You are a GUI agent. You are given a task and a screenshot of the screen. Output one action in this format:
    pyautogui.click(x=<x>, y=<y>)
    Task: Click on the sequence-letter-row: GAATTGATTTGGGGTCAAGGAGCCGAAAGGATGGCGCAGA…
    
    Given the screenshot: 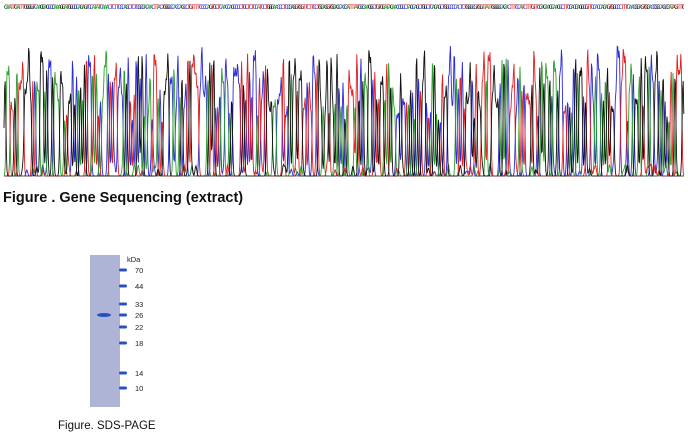 What is the action you would take?
    pyautogui.click(x=344, y=7)
    